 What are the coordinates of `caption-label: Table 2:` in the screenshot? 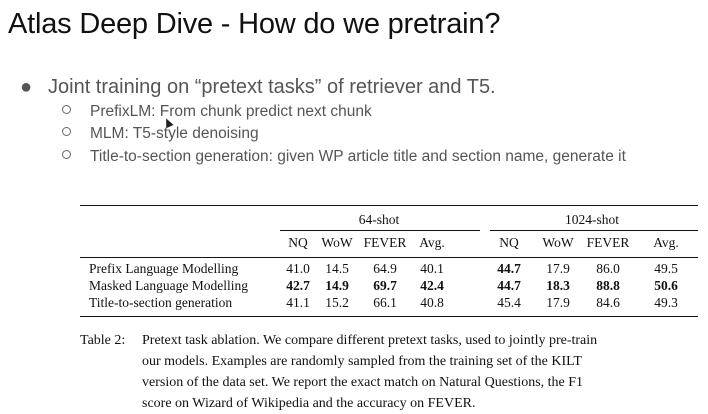 It's located at (103, 340).